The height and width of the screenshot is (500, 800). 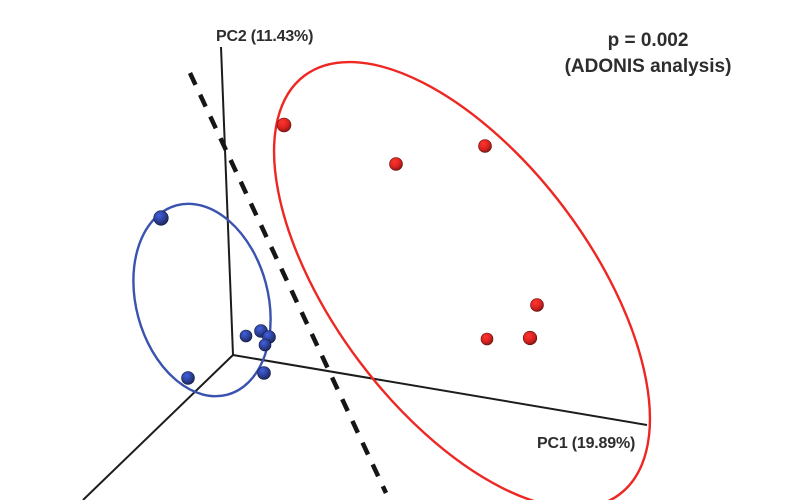 What do you see at coordinates (158, 427) in the screenshot?
I see `depth-axis-line` at bounding box center [158, 427].